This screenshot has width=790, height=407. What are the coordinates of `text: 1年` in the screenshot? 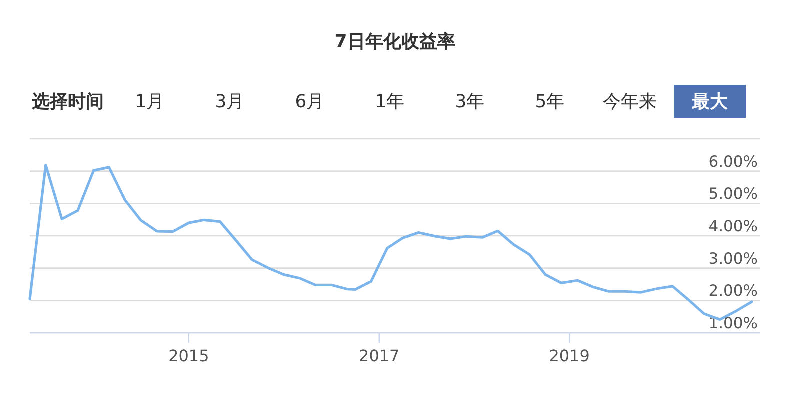 It's located at (390, 102).